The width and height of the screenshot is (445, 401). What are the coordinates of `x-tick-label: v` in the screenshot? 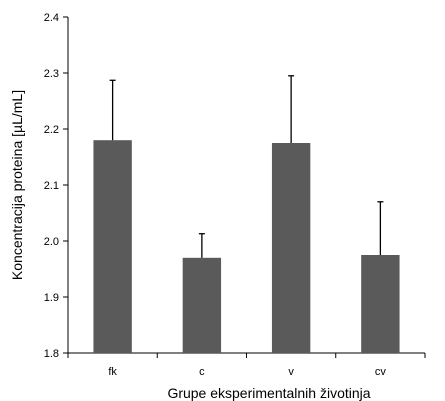 It's located at (291, 372).